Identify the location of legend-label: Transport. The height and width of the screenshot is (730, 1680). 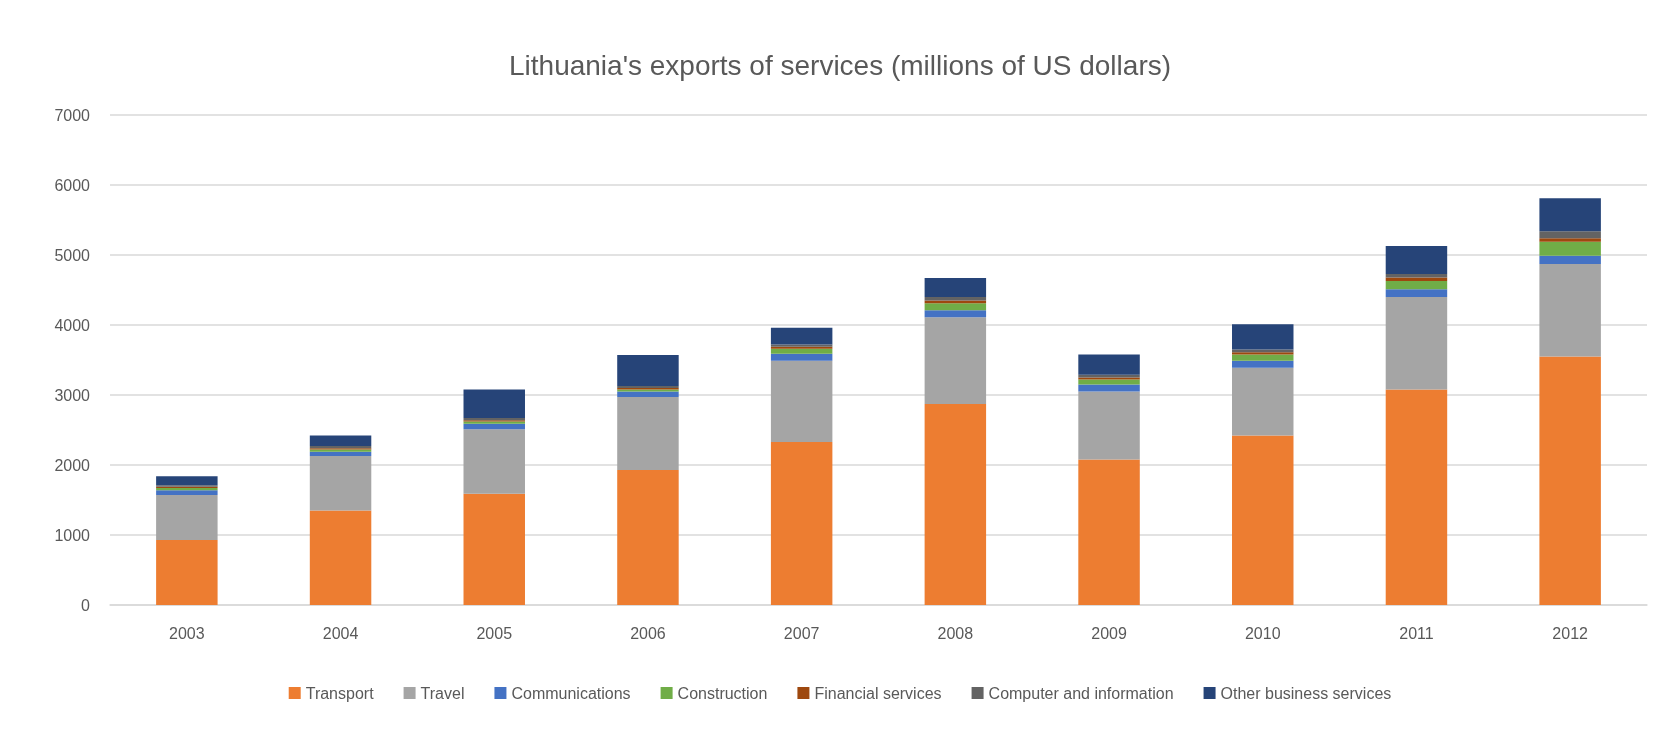
(340, 693).